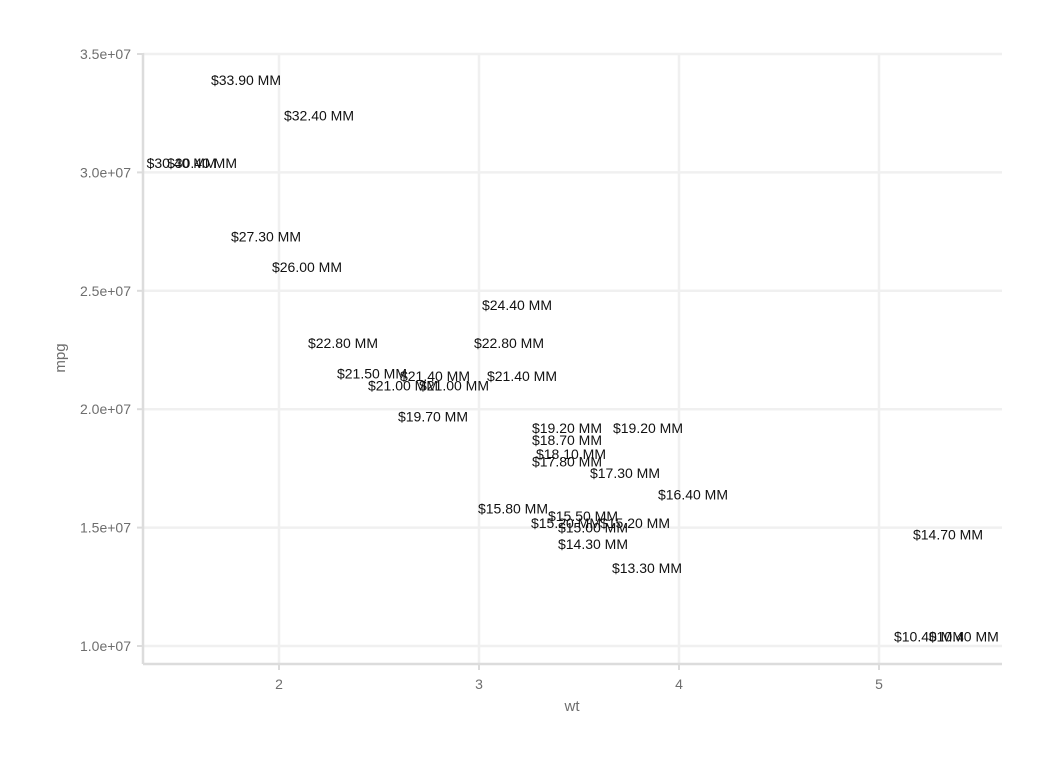 Image resolution: width=1056 pixels, height=768 pixels. Describe the element at coordinates (372, 374) in the screenshot. I see `data-point-label: $21.50 MM` at that location.